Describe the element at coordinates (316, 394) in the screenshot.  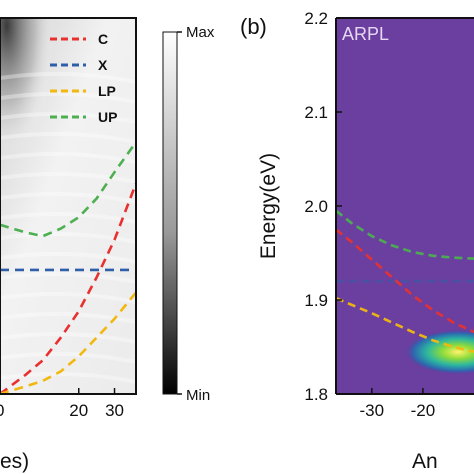
I see `panel-b-y-tick-label: 1.8` at that location.